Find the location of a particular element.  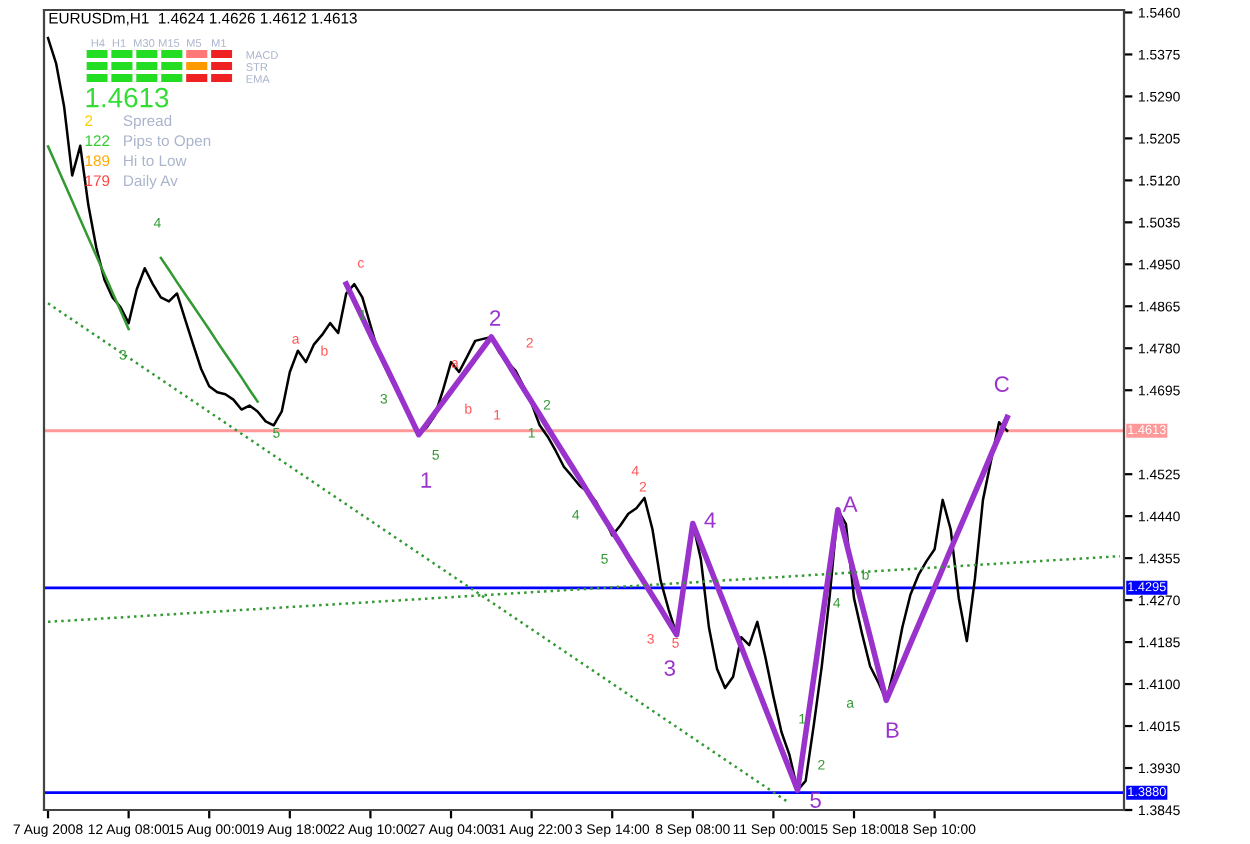

annotation: 1 is located at coordinates (426, 480).